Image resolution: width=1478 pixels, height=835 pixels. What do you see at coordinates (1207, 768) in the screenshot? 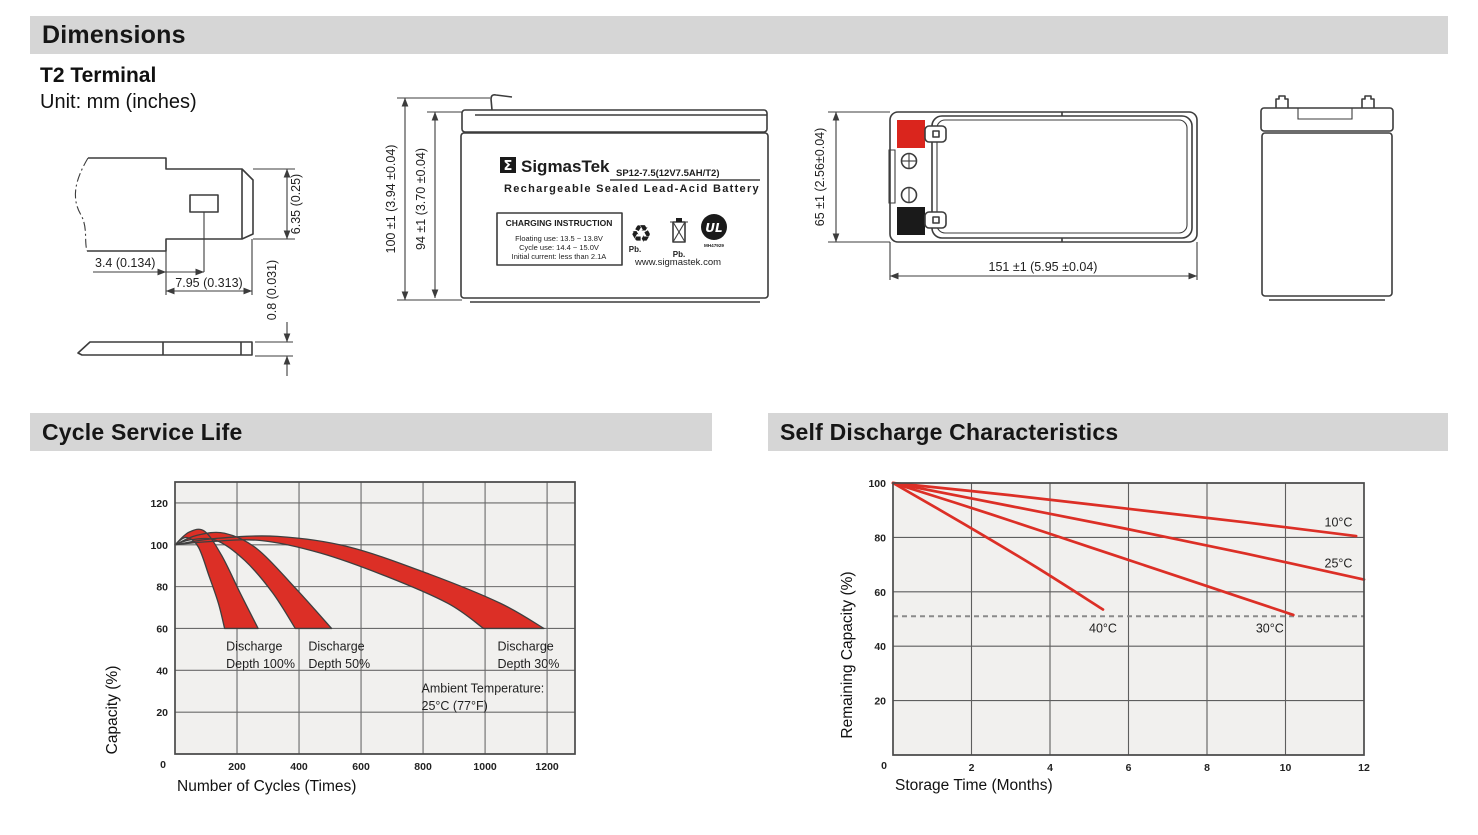
I see `x-tick-label: 8` at bounding box center [1207, 768].